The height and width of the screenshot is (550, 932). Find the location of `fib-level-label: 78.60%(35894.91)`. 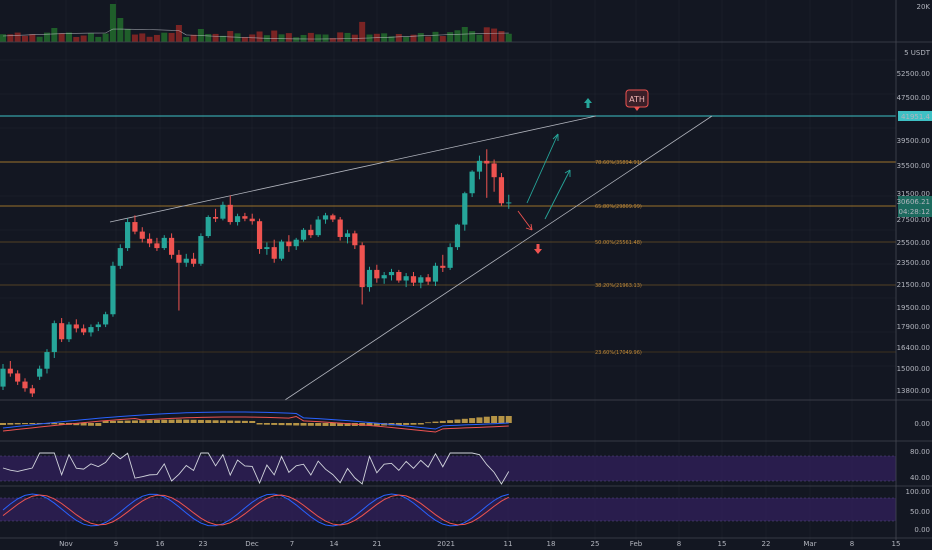

fib-level-label: 78.60%(35894.91) is located at coordinates (618, 163).